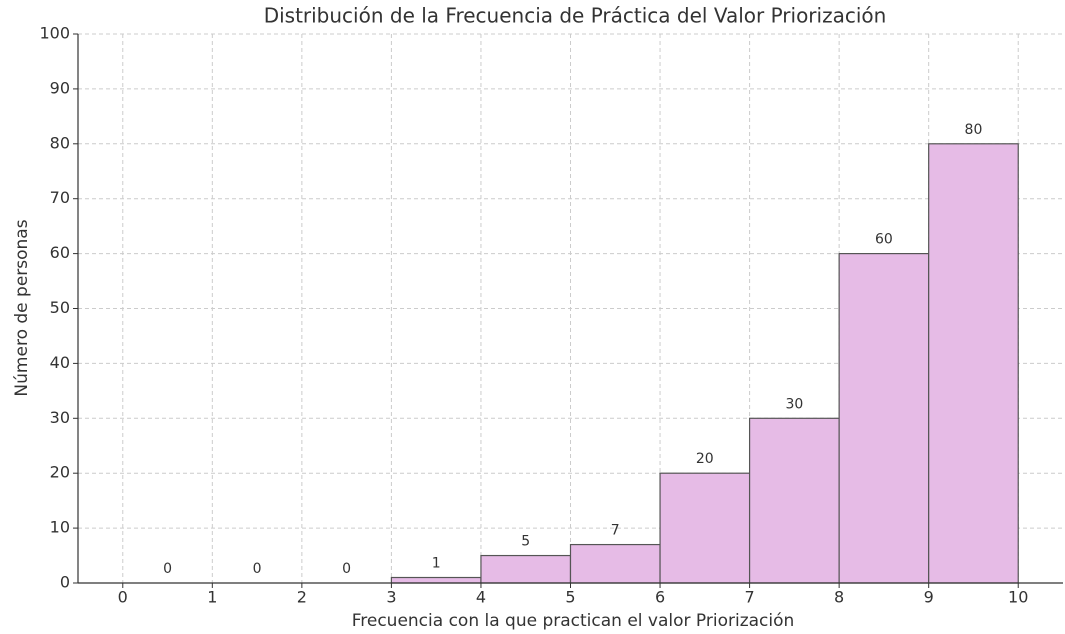  Describe the element at coordinates (60, 197) in the screenshot. I see `y-tick-label: 70` at that location.